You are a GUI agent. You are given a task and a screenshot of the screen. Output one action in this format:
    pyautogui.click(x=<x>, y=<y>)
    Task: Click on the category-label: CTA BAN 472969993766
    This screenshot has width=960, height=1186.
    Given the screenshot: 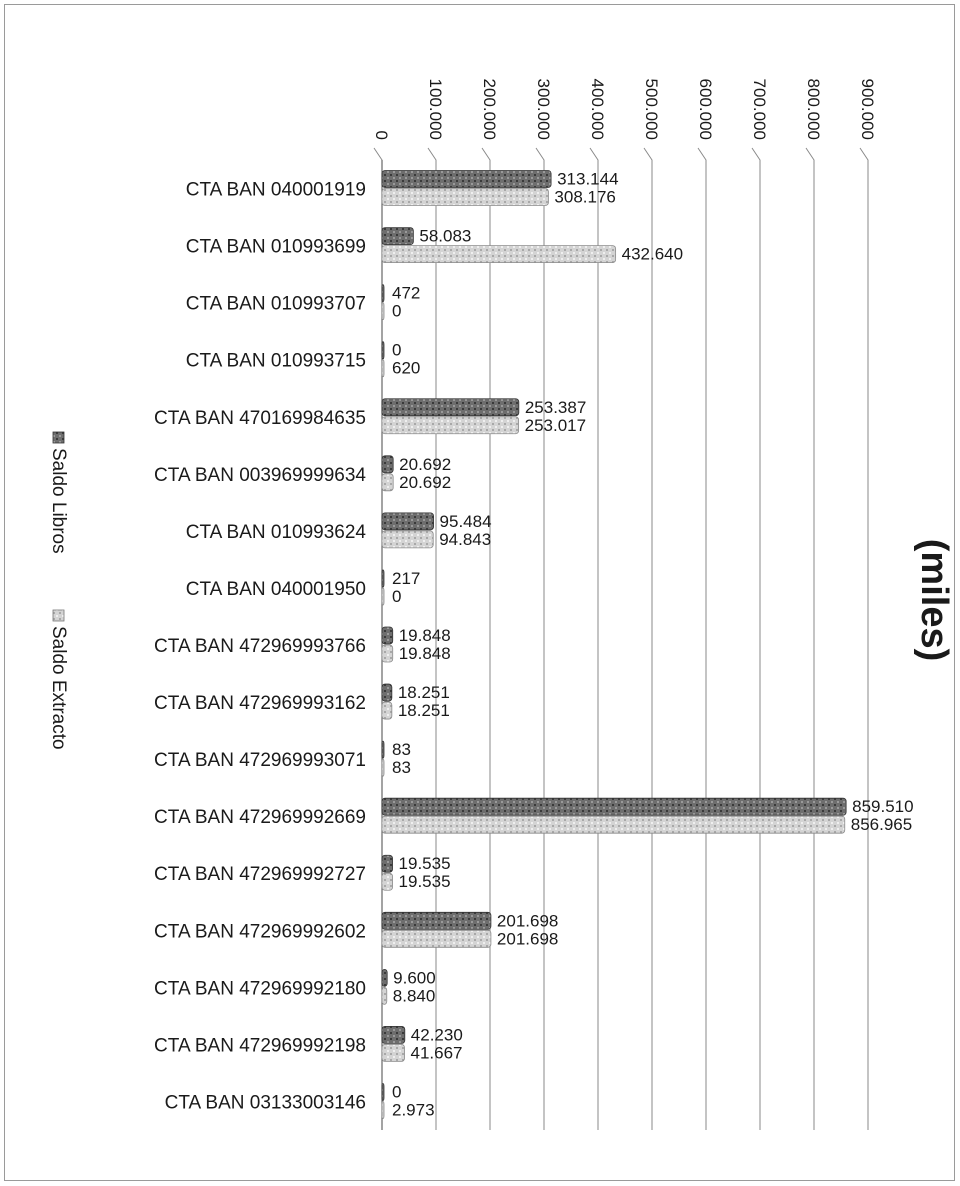 What is the action you would take?
    pyautogui.click(x=260, y=646)
    